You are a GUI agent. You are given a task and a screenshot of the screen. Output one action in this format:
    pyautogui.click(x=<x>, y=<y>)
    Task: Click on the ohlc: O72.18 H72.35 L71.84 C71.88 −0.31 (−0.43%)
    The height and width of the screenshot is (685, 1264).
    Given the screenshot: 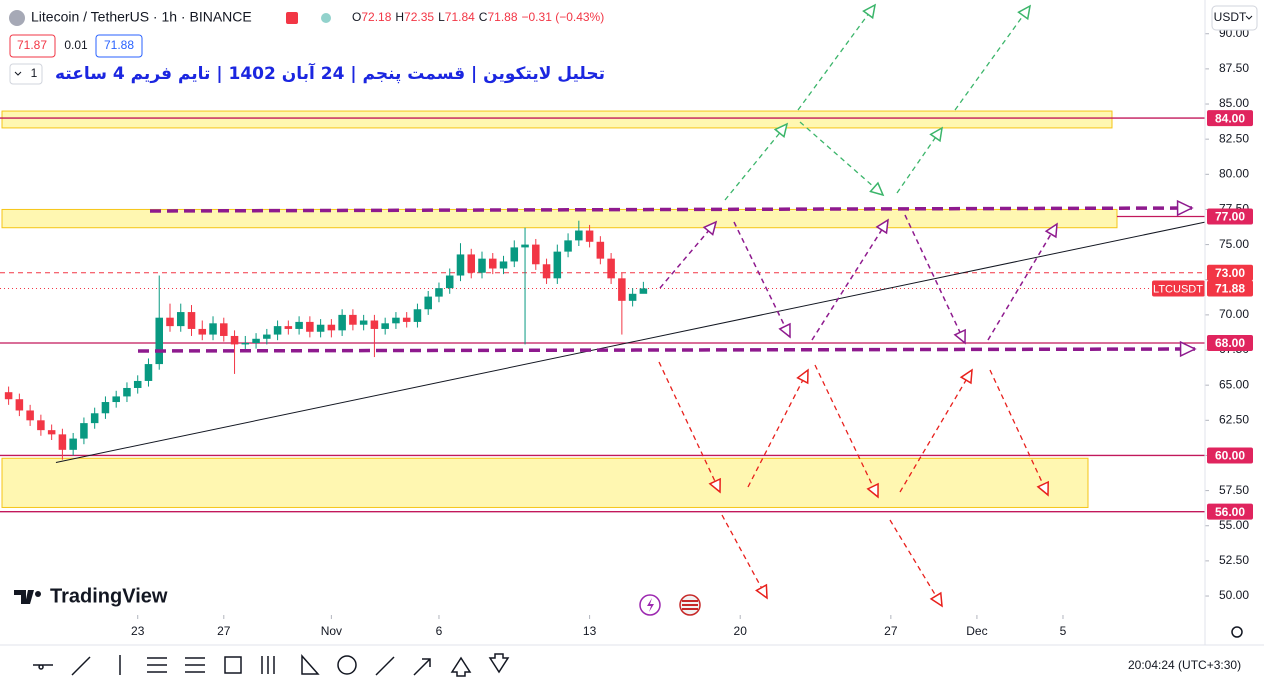 What is the action you would take?
    pyautogui.click(x=478, y=17)
    